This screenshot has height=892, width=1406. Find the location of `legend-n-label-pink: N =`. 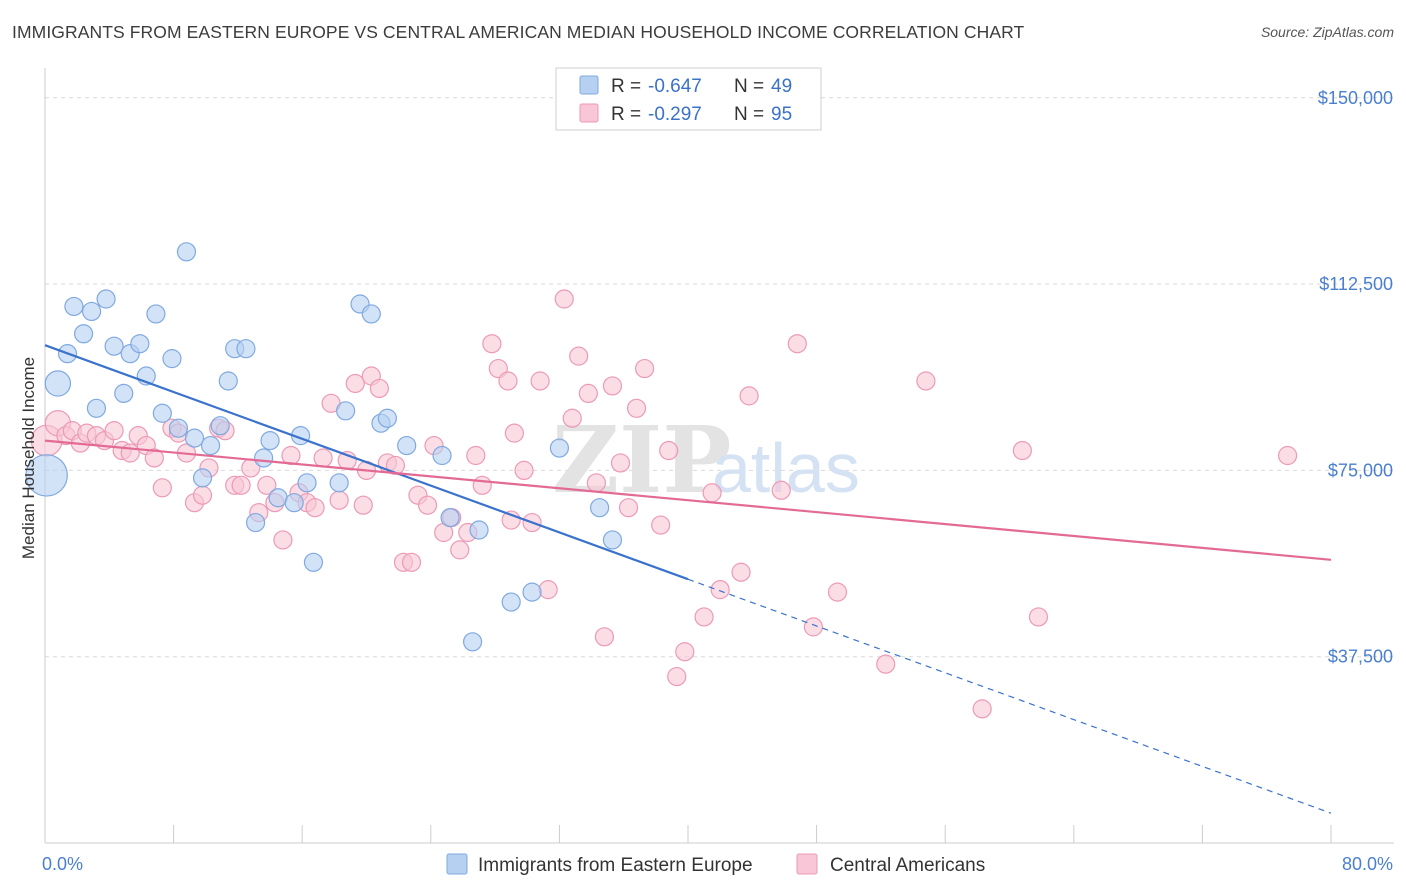

legend-n-label-pink: N = is located at coordinates (749, 114).